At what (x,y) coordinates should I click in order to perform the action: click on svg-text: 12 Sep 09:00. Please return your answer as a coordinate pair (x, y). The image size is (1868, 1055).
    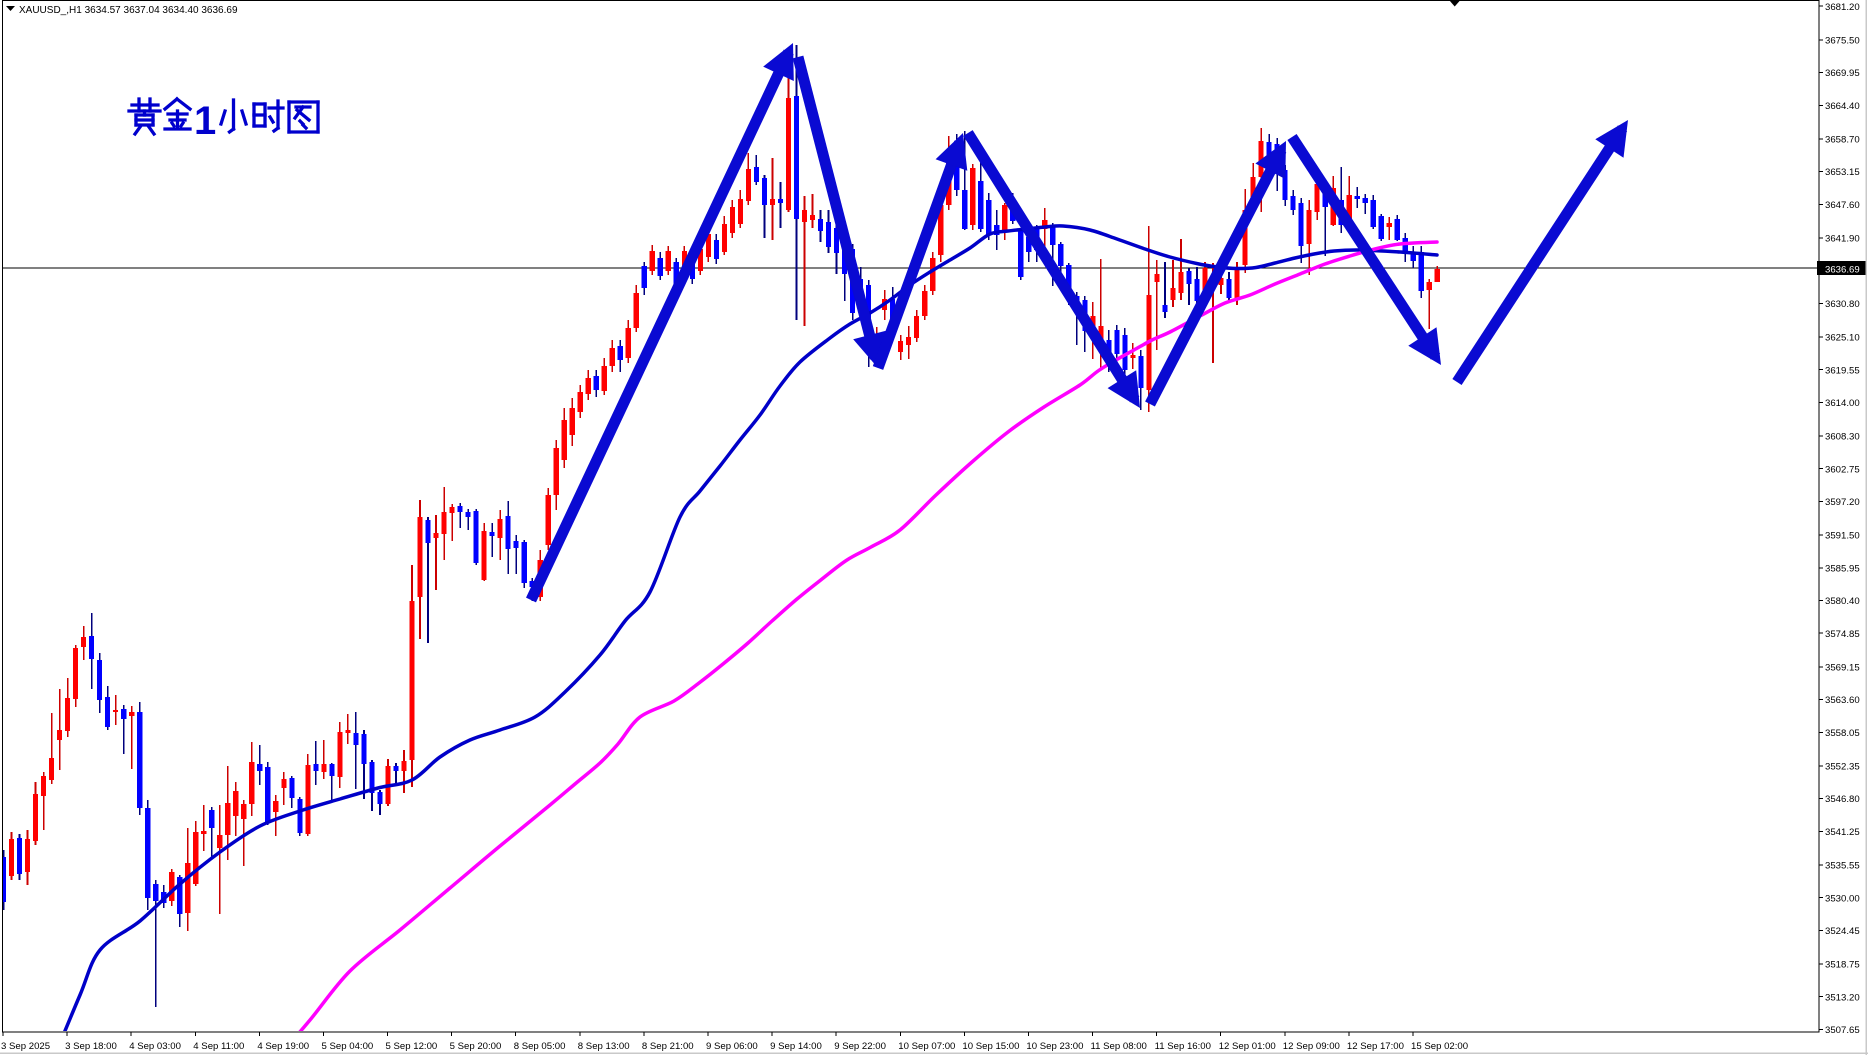
    Looking at the image, I should click on (1311, 1046).